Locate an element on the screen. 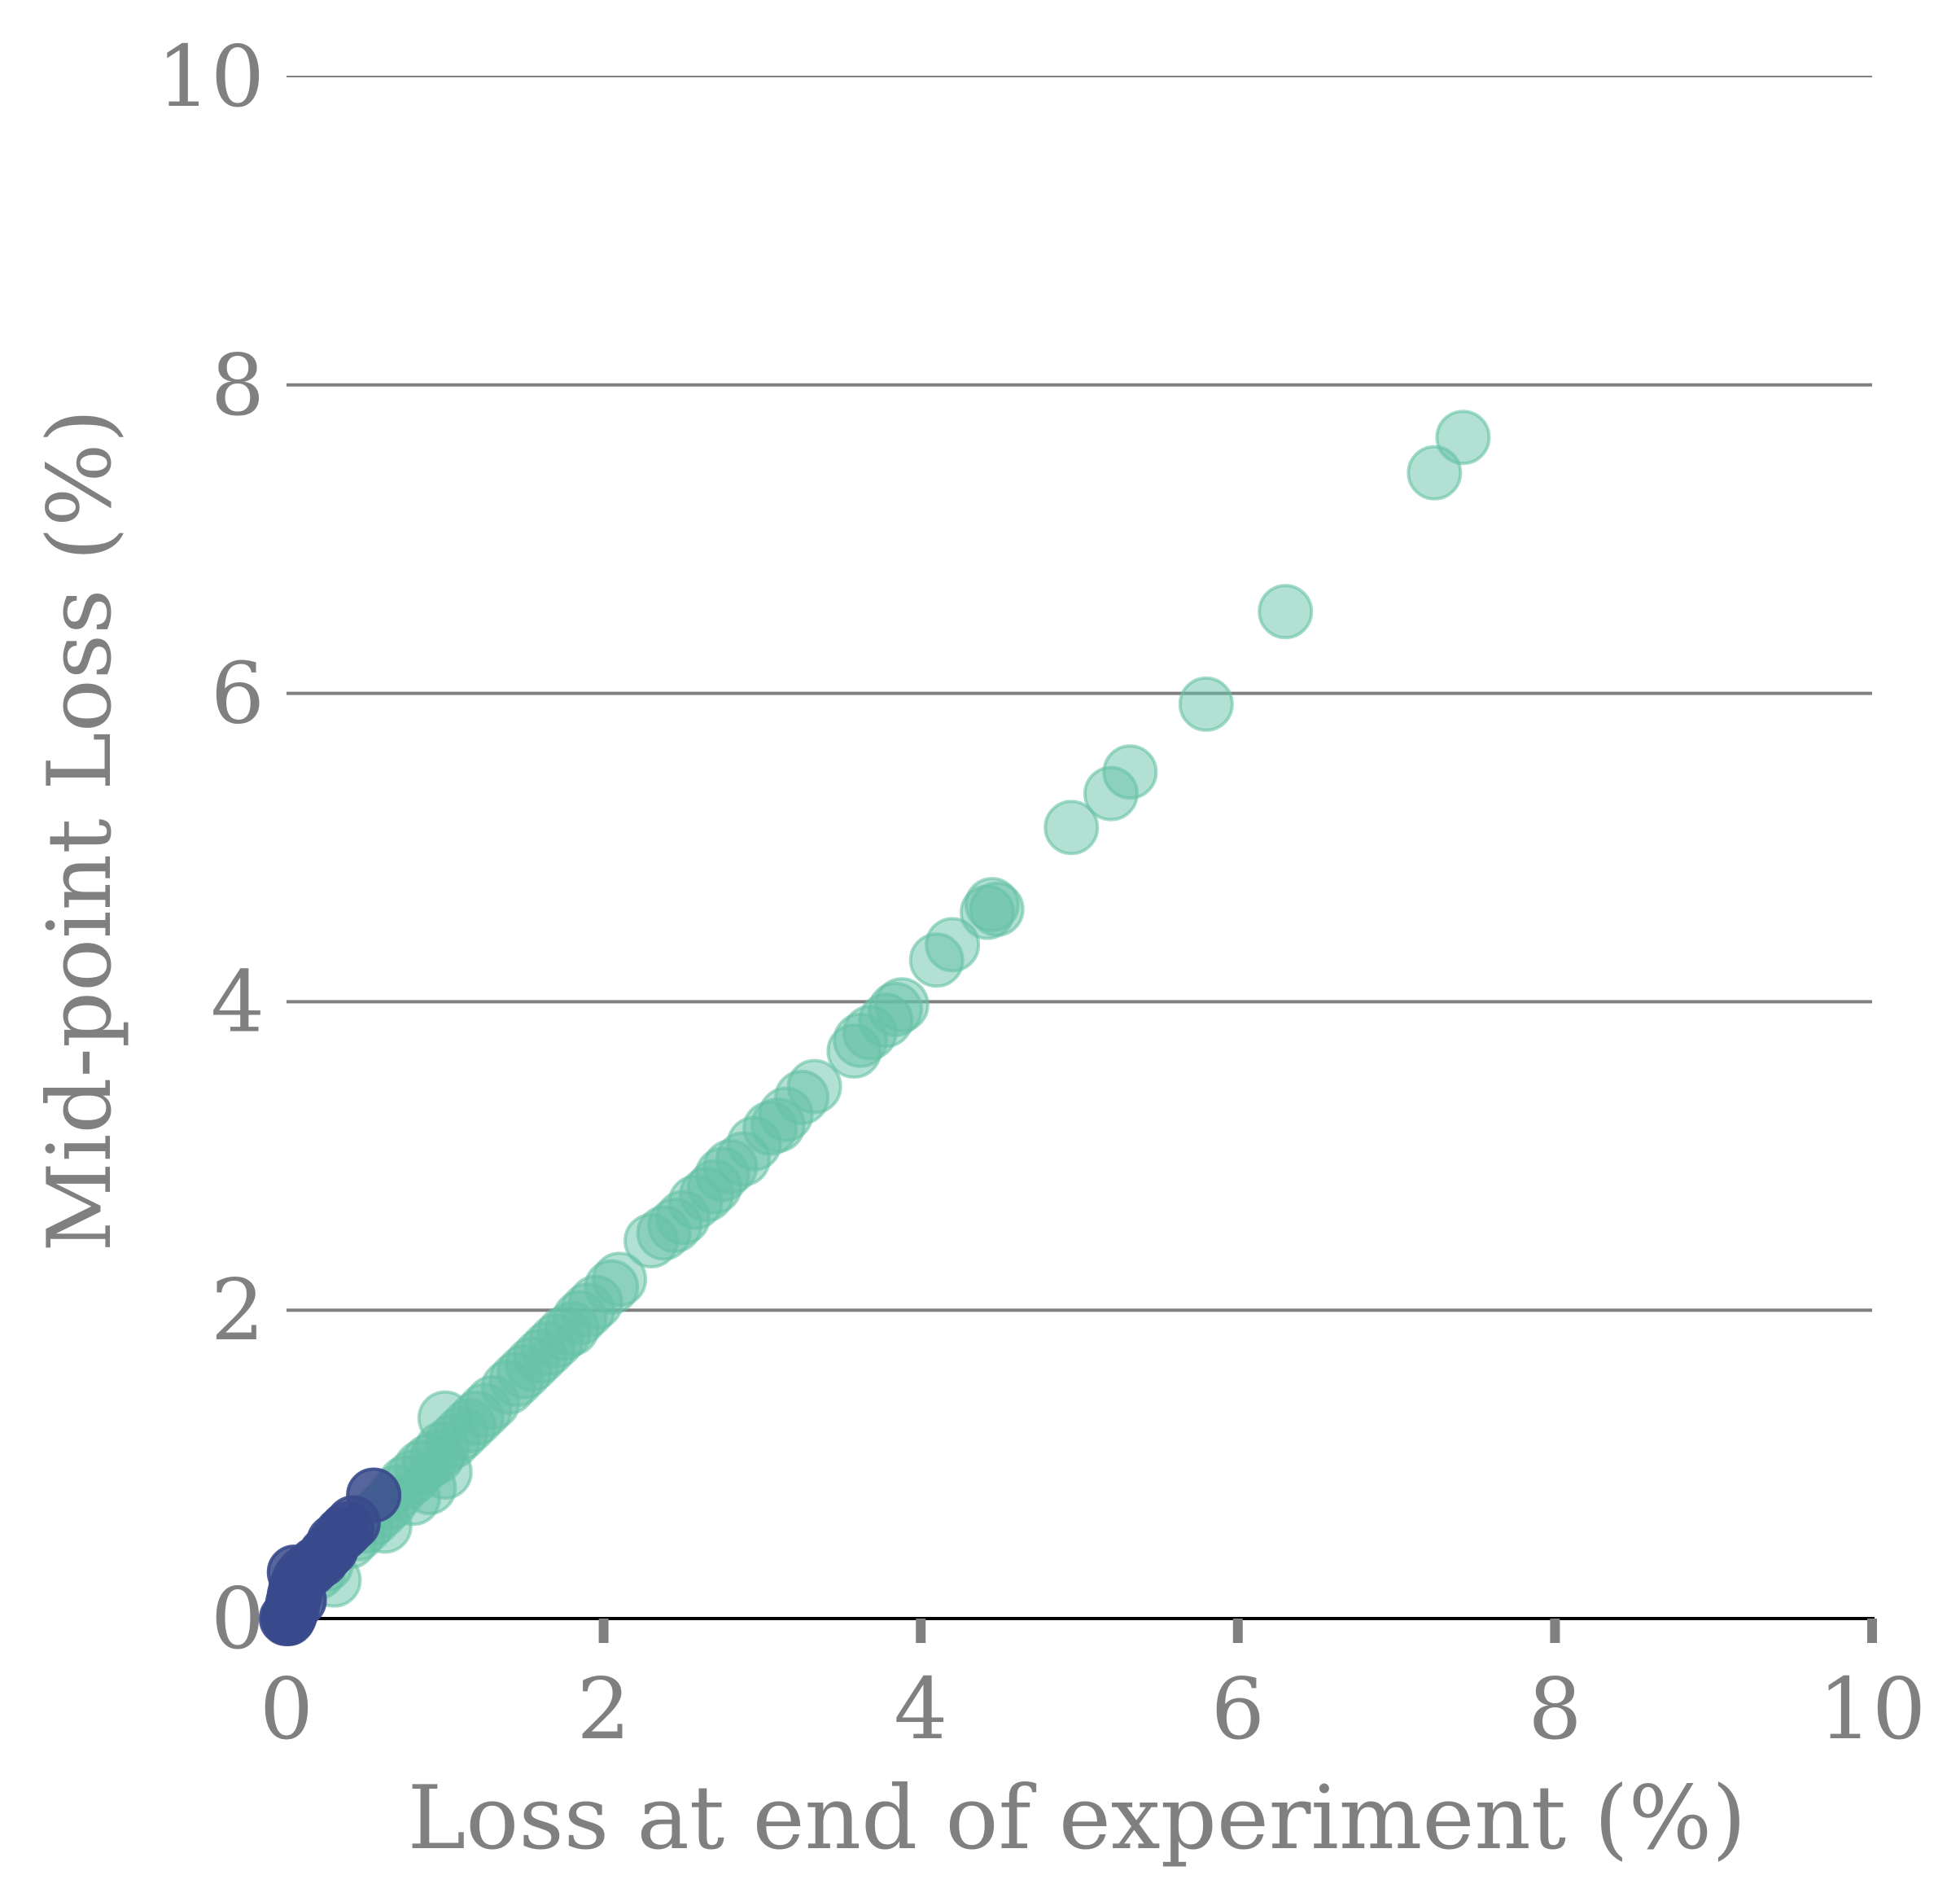  x-tick-label: 10 is located at coordinates (1872, 1709).